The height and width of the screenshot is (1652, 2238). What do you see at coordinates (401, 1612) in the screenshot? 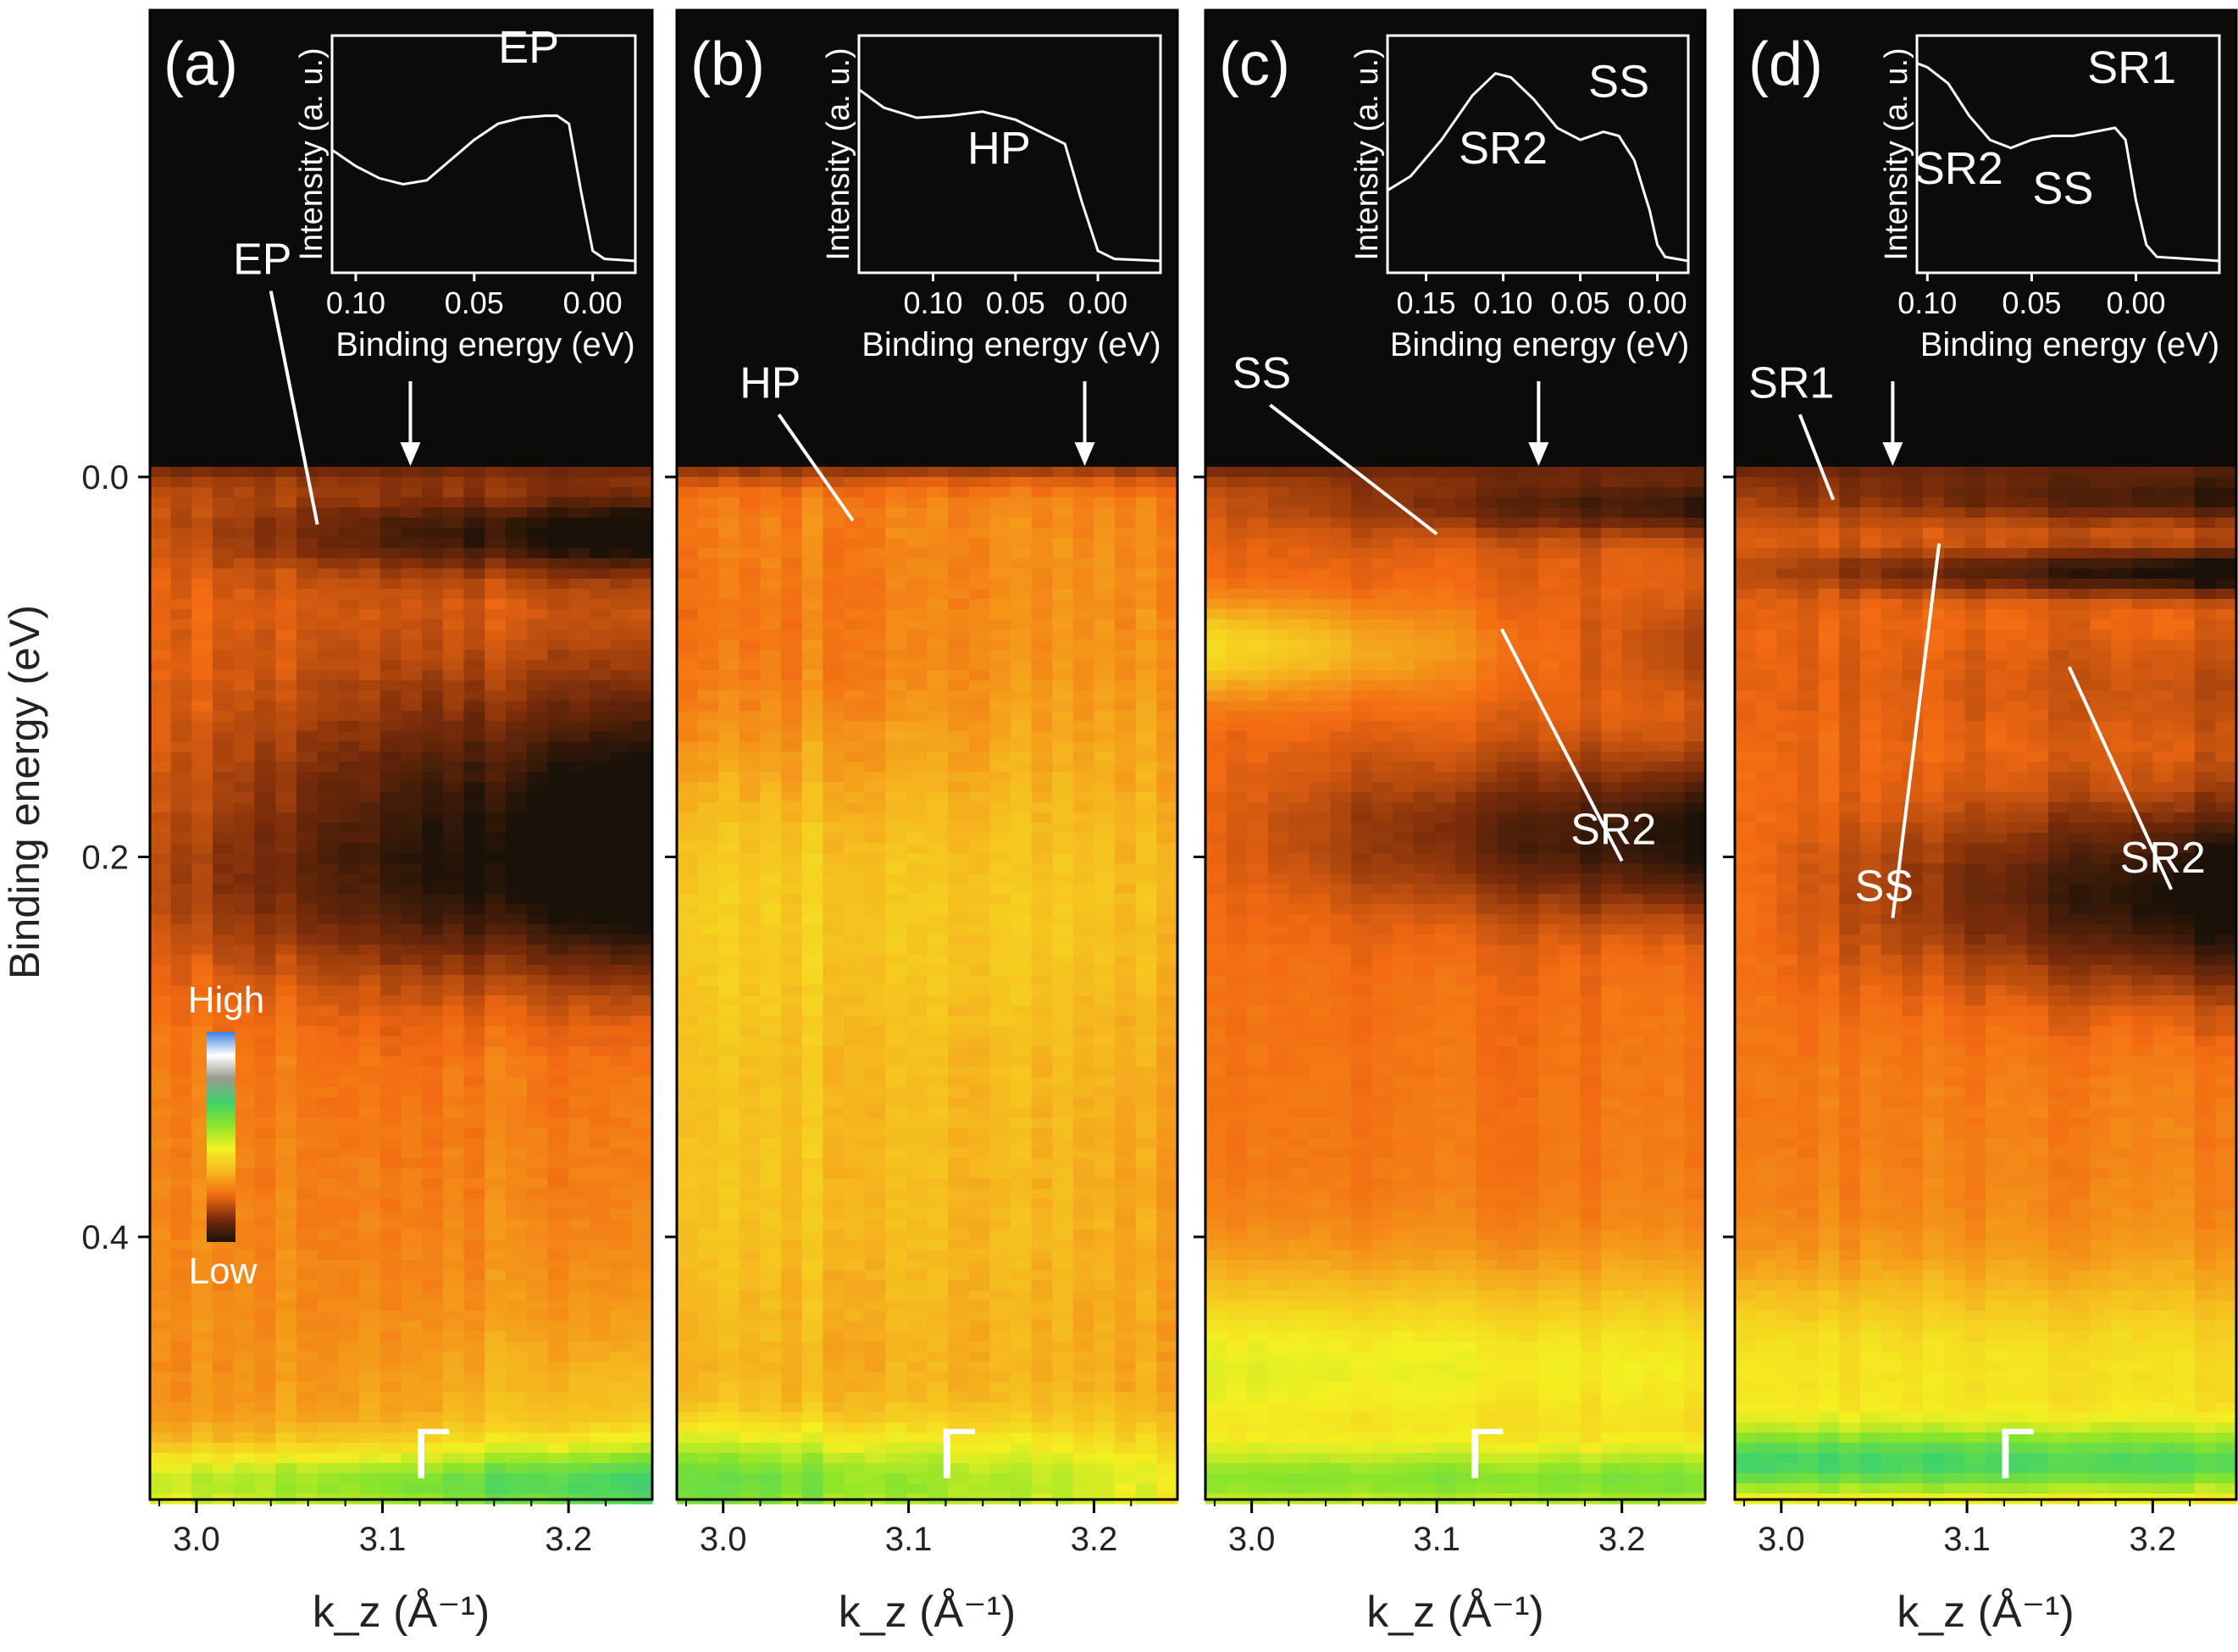
I see `x-axis-label: k_z (Å⁻¹)` at bounding box center [401, 1612].